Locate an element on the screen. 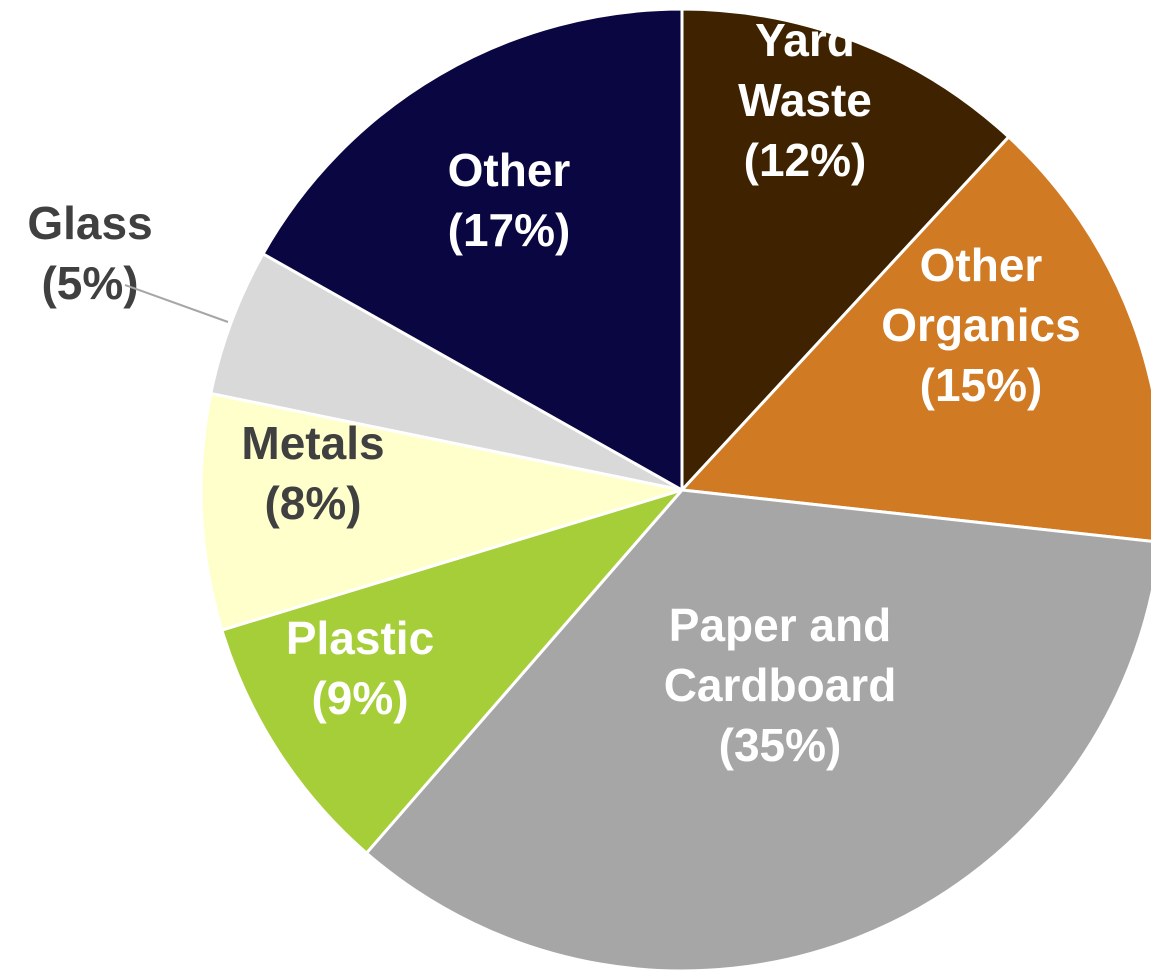 This screenshot has height=972, width=1151. pie-slice-yard-waste is located at coordinates (845, 249).